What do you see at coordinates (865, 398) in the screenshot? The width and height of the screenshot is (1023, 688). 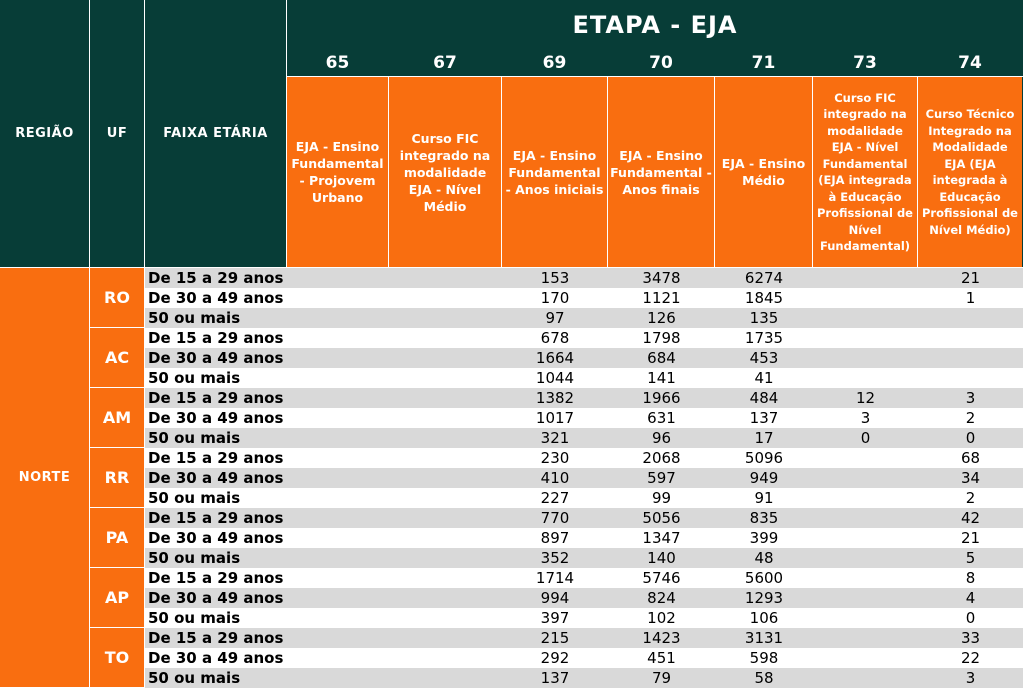 I see `value-cell: 12` at bounding box center [865, 398].